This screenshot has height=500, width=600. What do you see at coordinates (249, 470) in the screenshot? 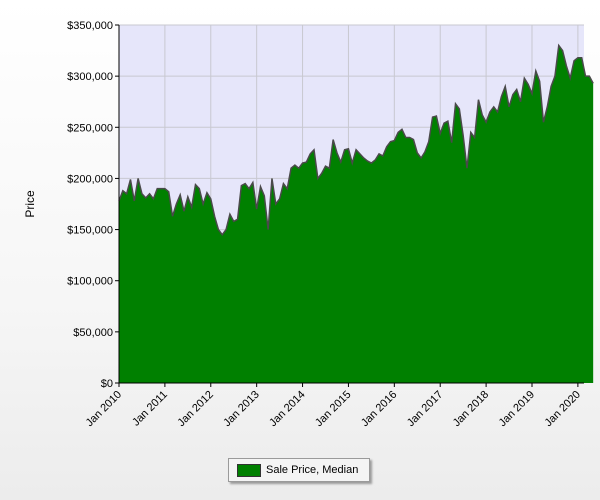
I see `legend-swatch` at bounding box center [249, 470].